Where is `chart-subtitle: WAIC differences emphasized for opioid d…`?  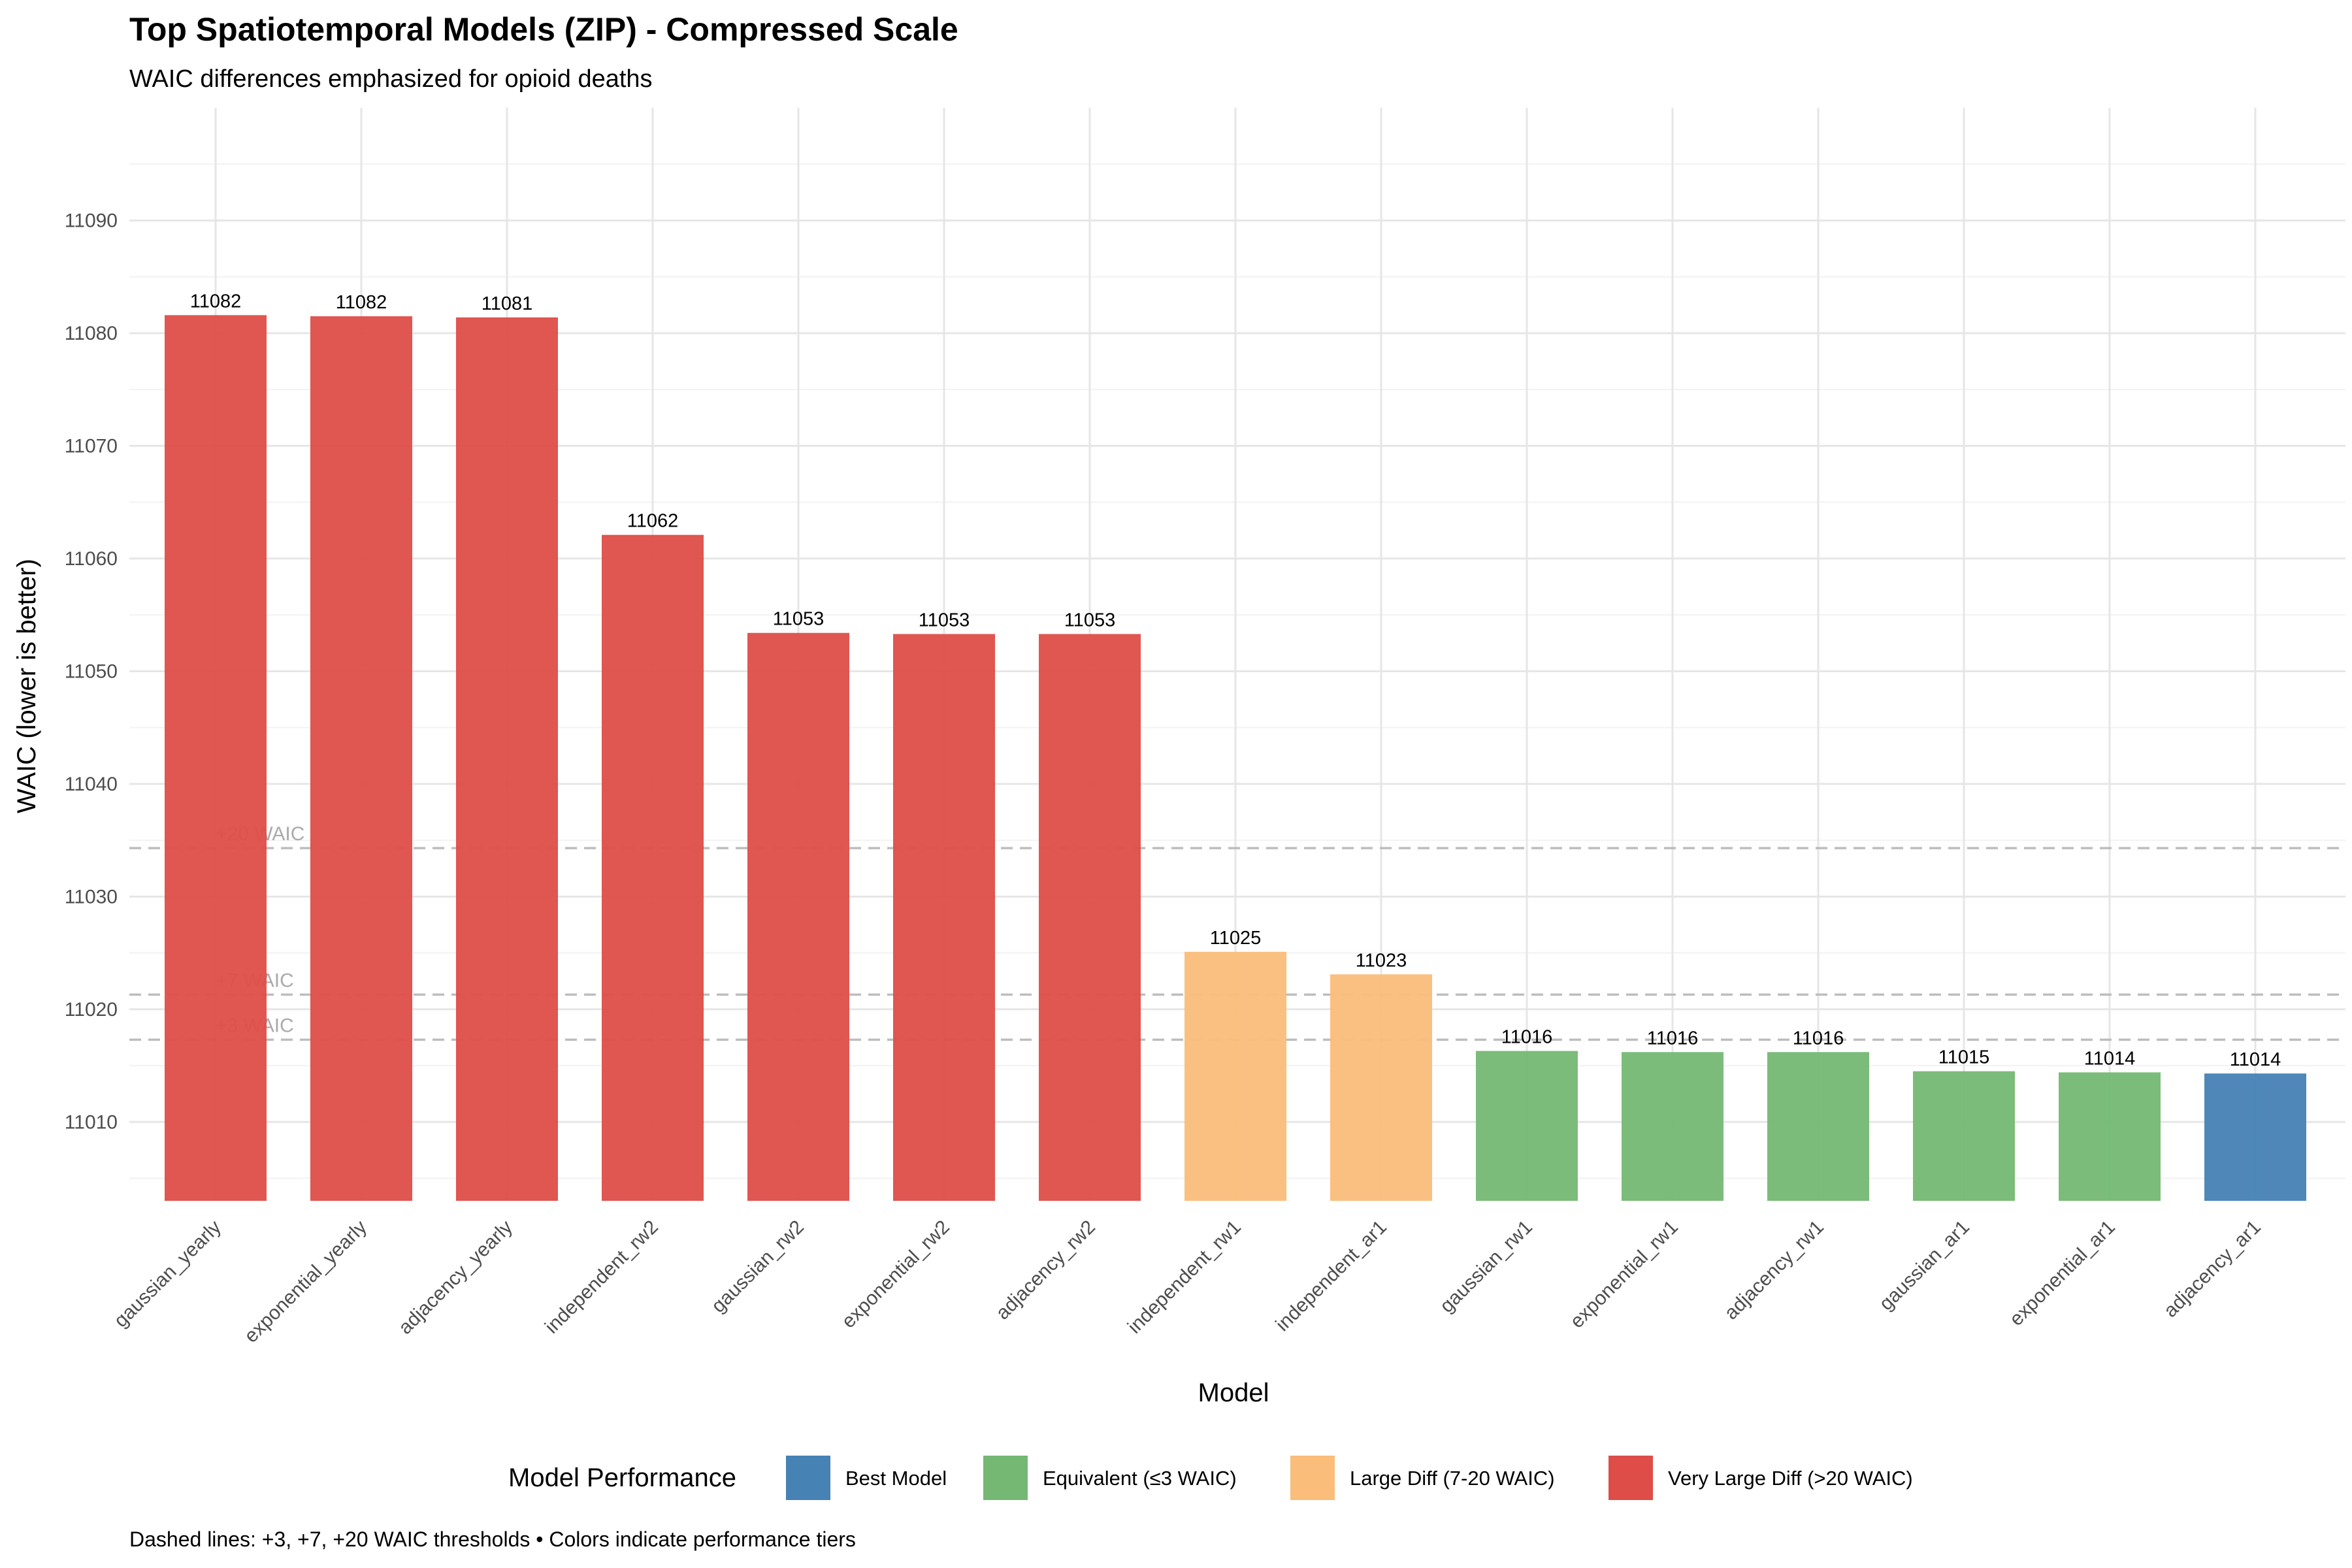
chart-subtitle: WAIC differences emphasized for opioid d… is located at coordinates (391, 79).